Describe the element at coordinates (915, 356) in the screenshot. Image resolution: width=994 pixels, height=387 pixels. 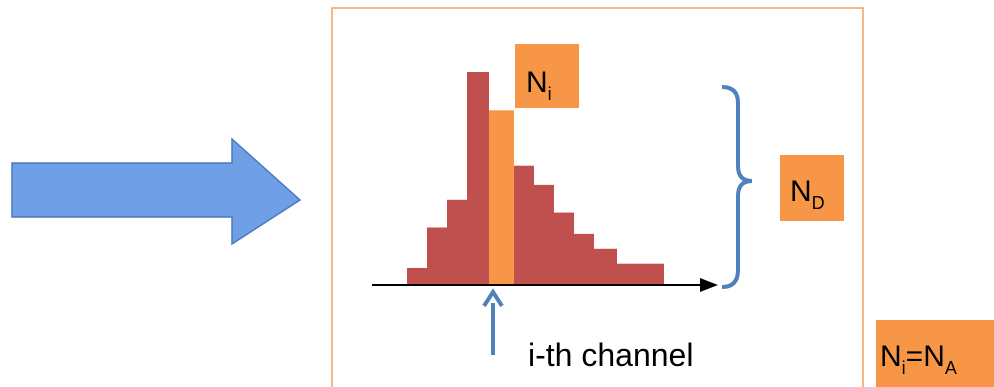
I see `equation-equals: =` at that location.